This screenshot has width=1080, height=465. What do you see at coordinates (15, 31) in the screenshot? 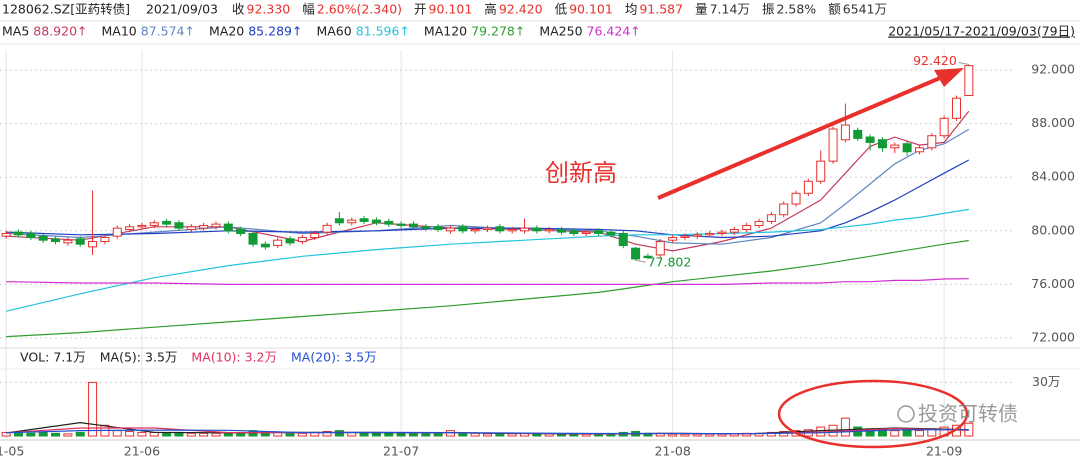
I see `legend-name: MA5` at bounding box center [15, 31].